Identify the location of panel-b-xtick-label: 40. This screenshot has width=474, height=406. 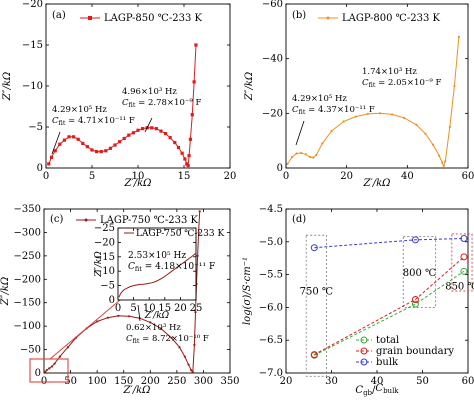
(407, 176).